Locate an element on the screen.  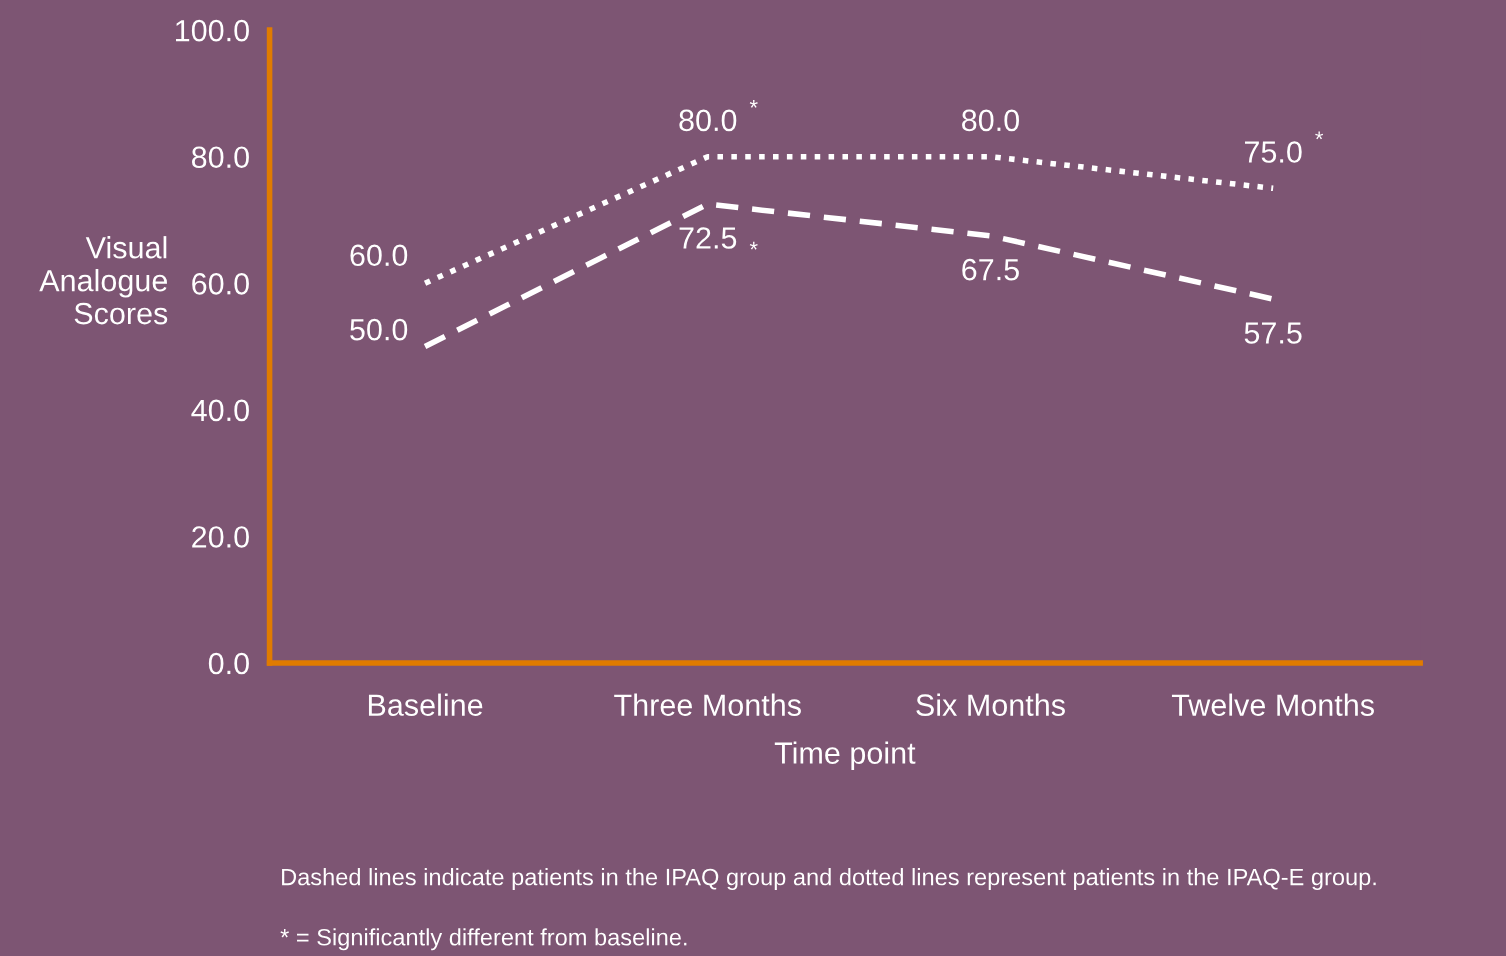
y-axis-title: Visual Analogue Scores is located at coordinates (103, 280).